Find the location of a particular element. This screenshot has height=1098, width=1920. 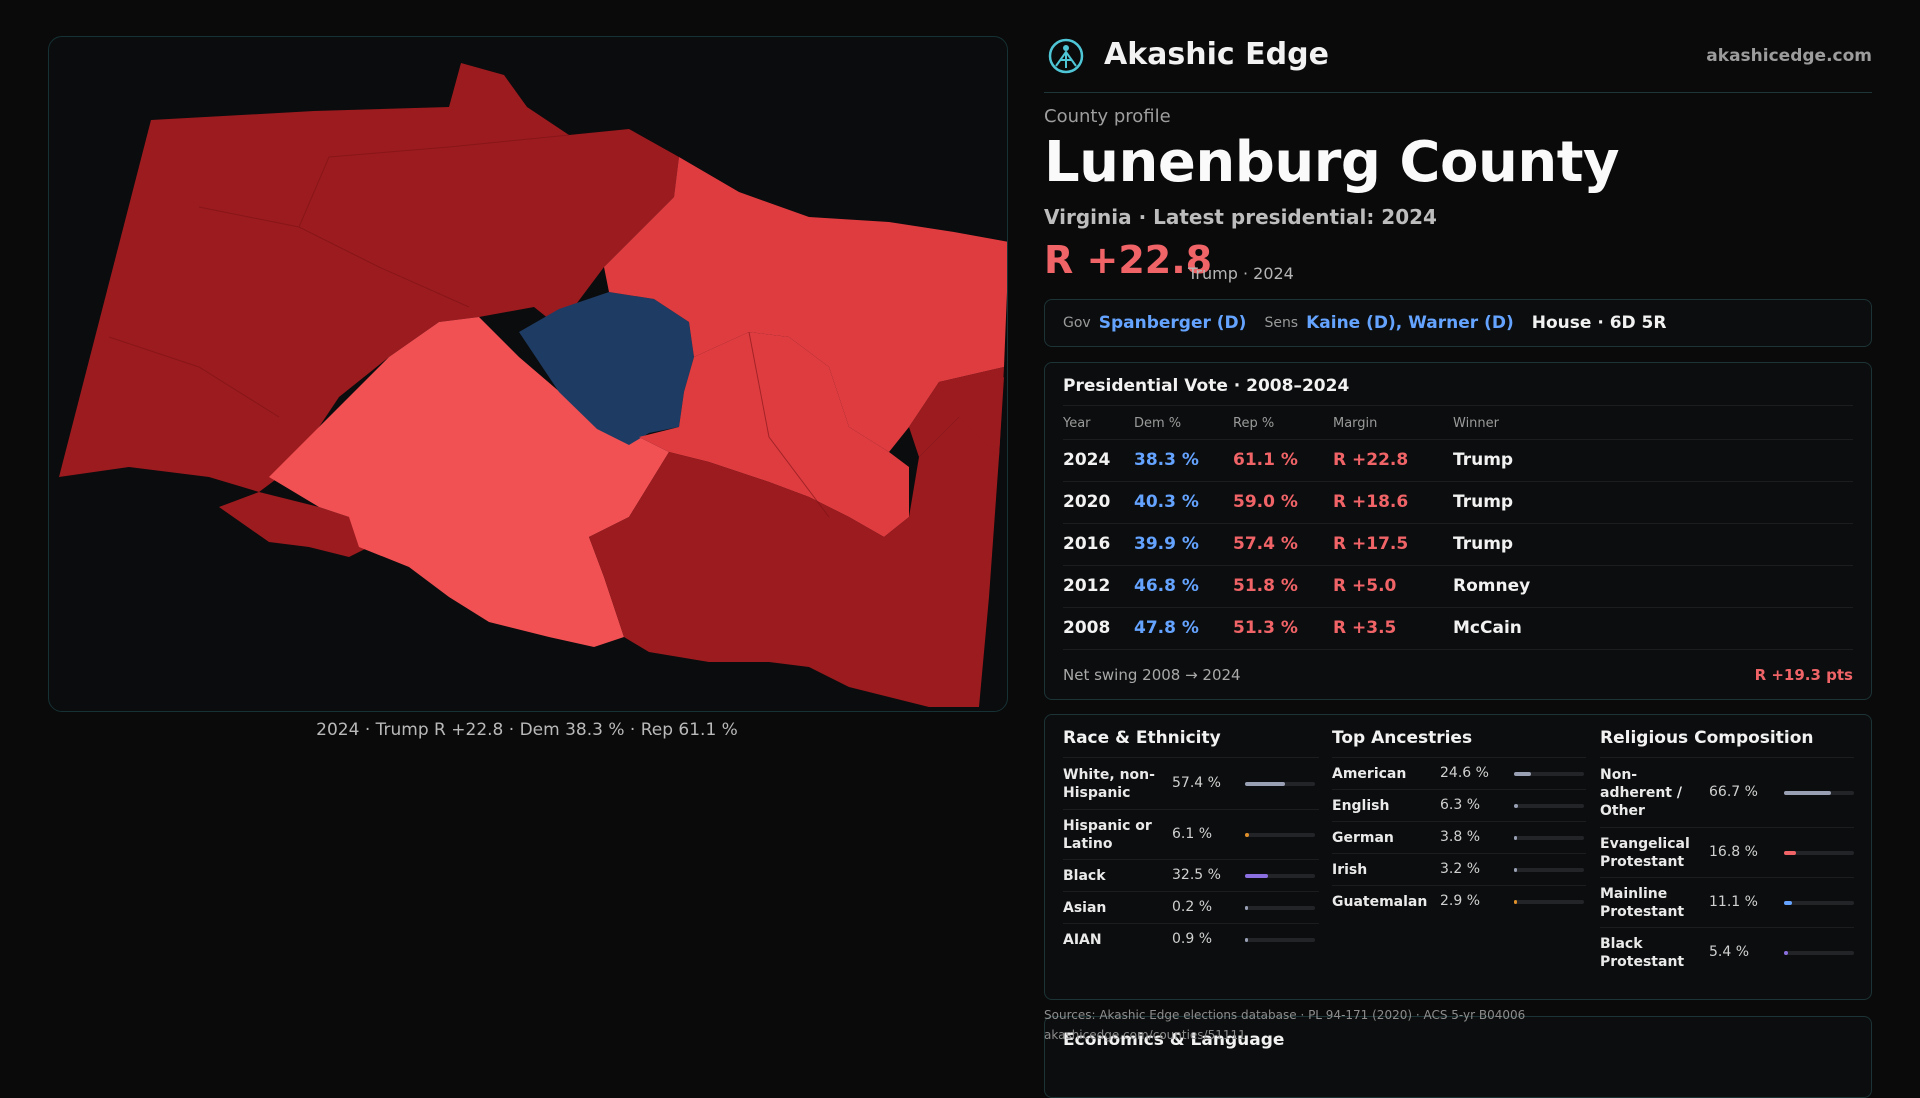

table-header: Year Dem % Rep % Margin Winner is located at coordinates (1458, 422).